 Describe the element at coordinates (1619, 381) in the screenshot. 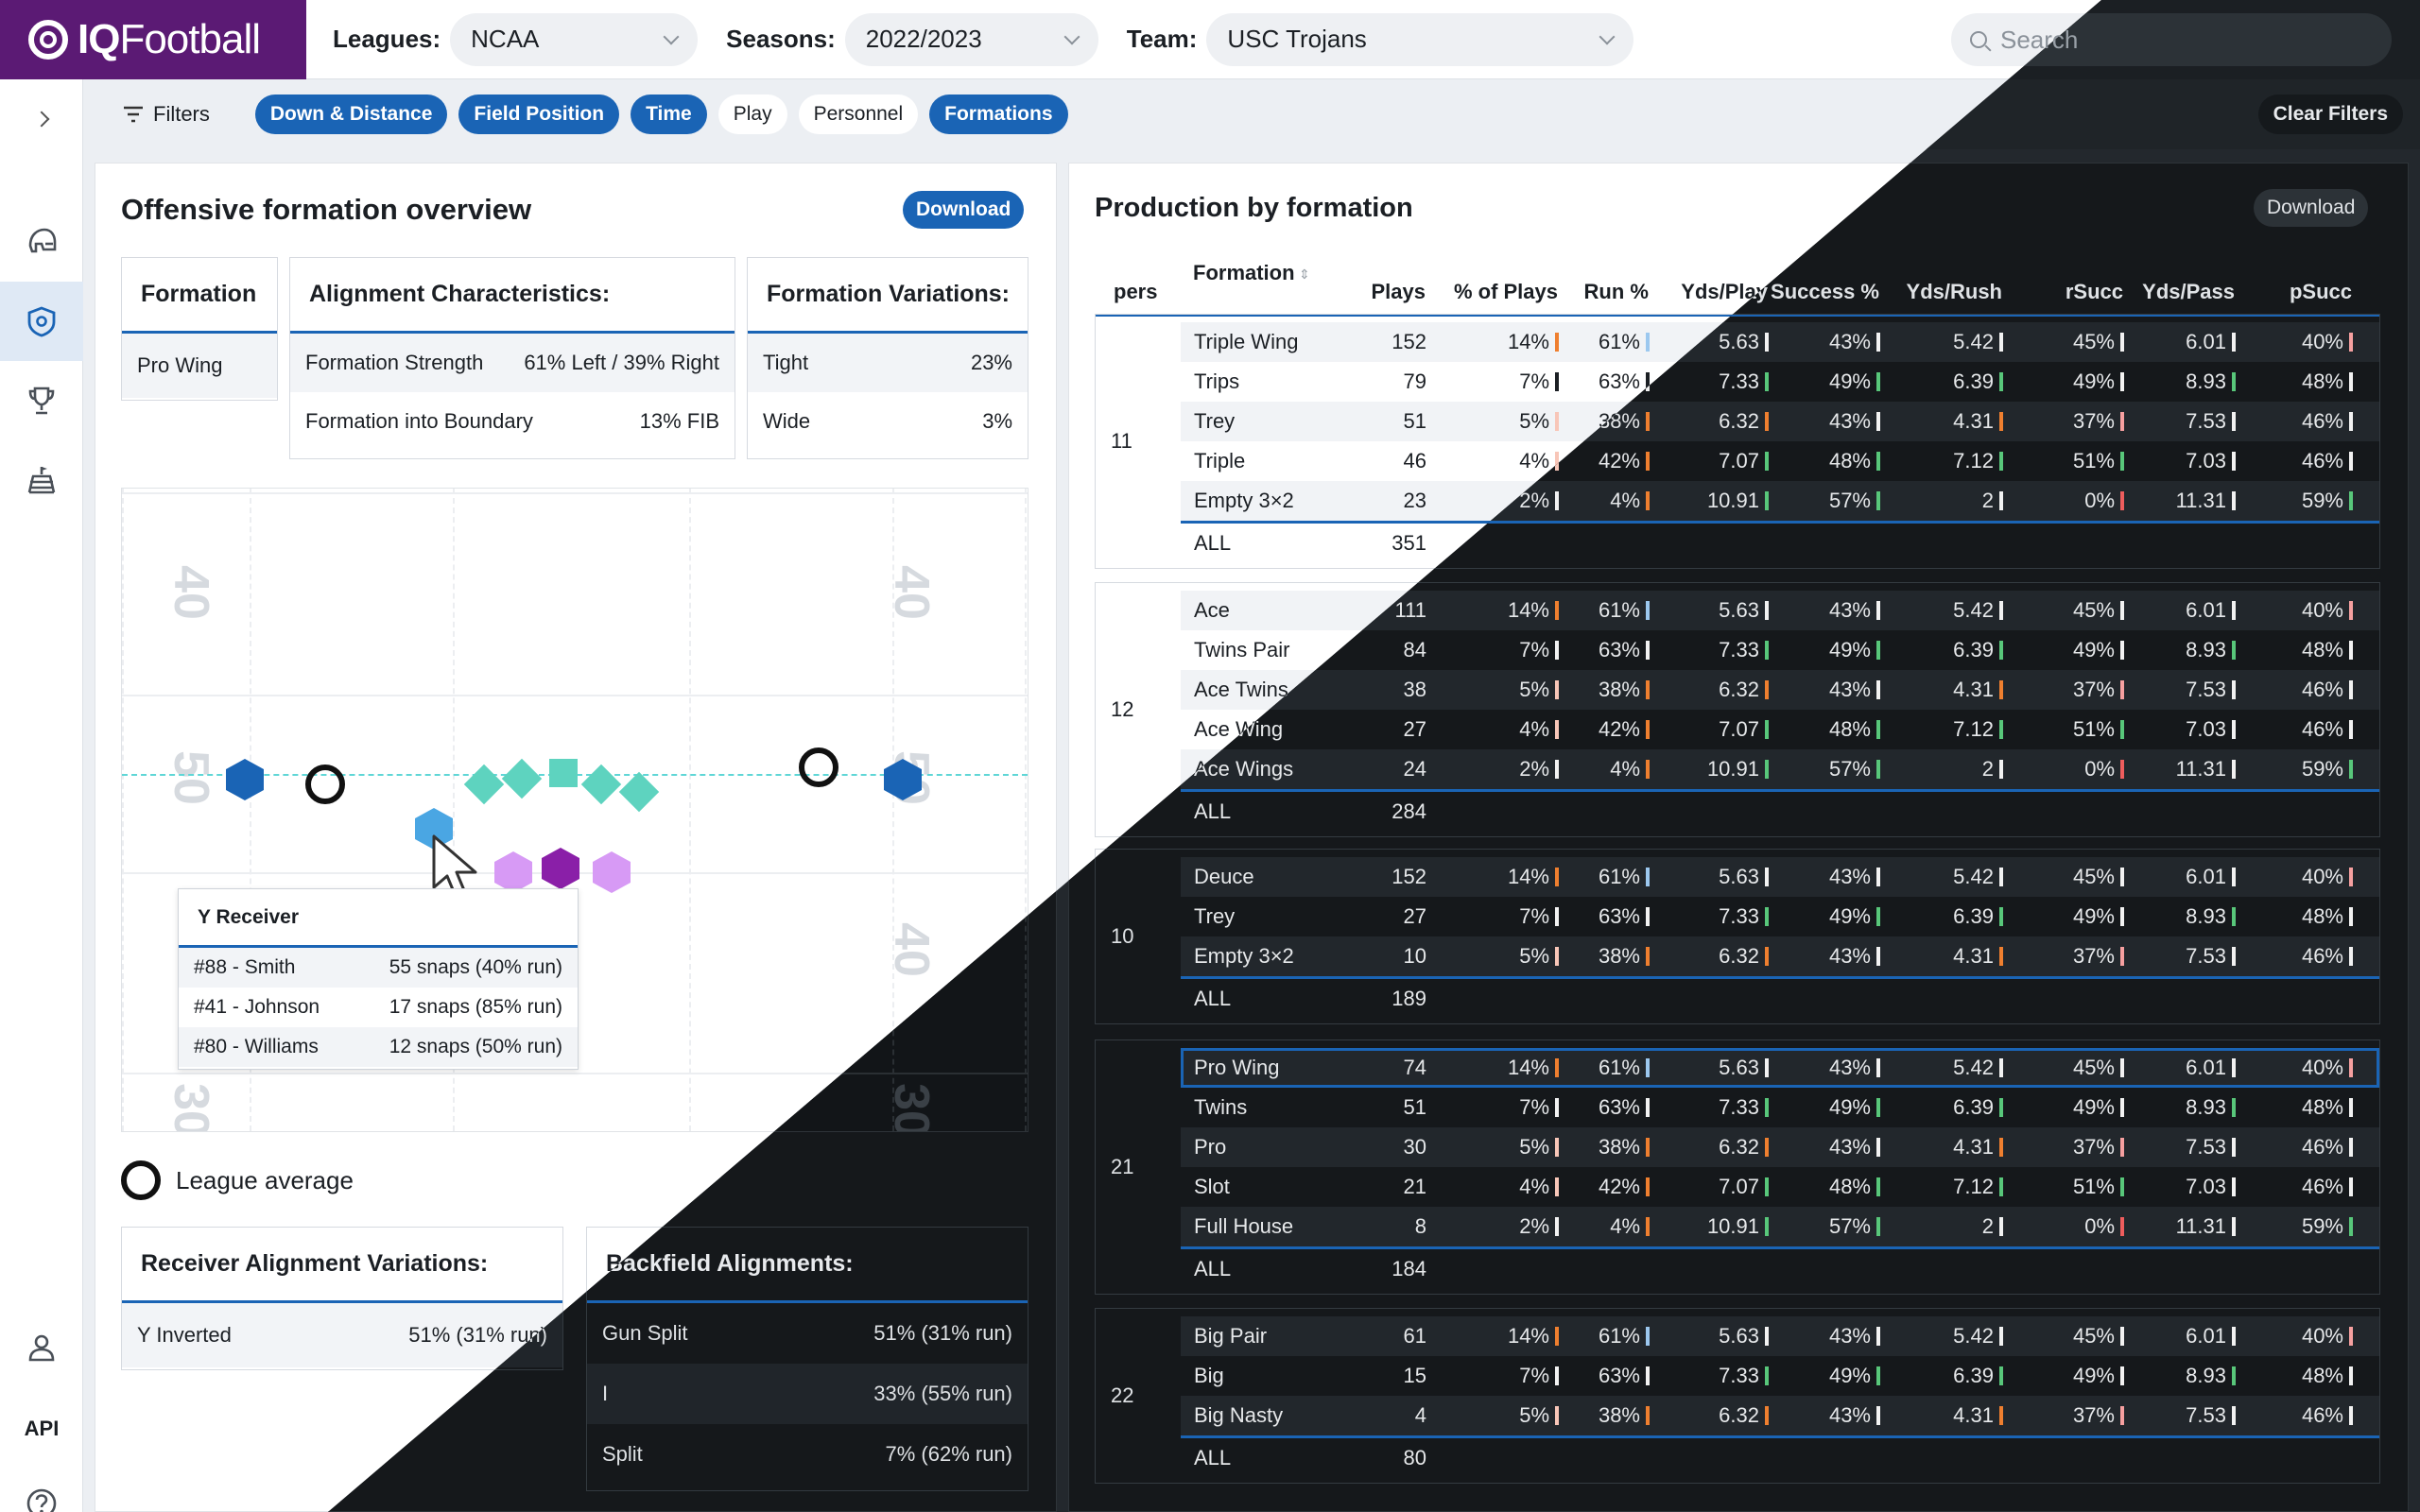

I see `cell-value: 63%` at that location.